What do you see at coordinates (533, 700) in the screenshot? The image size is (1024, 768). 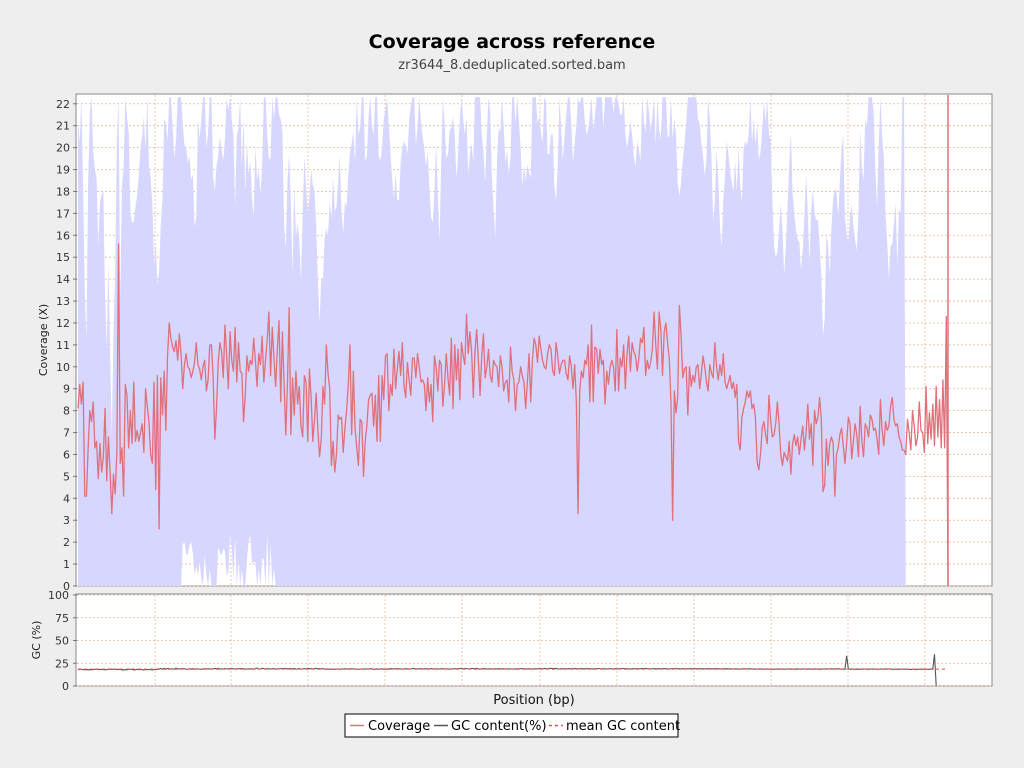 I see `x-axis-label: Position (bp)` at bounding box center [533, 700].